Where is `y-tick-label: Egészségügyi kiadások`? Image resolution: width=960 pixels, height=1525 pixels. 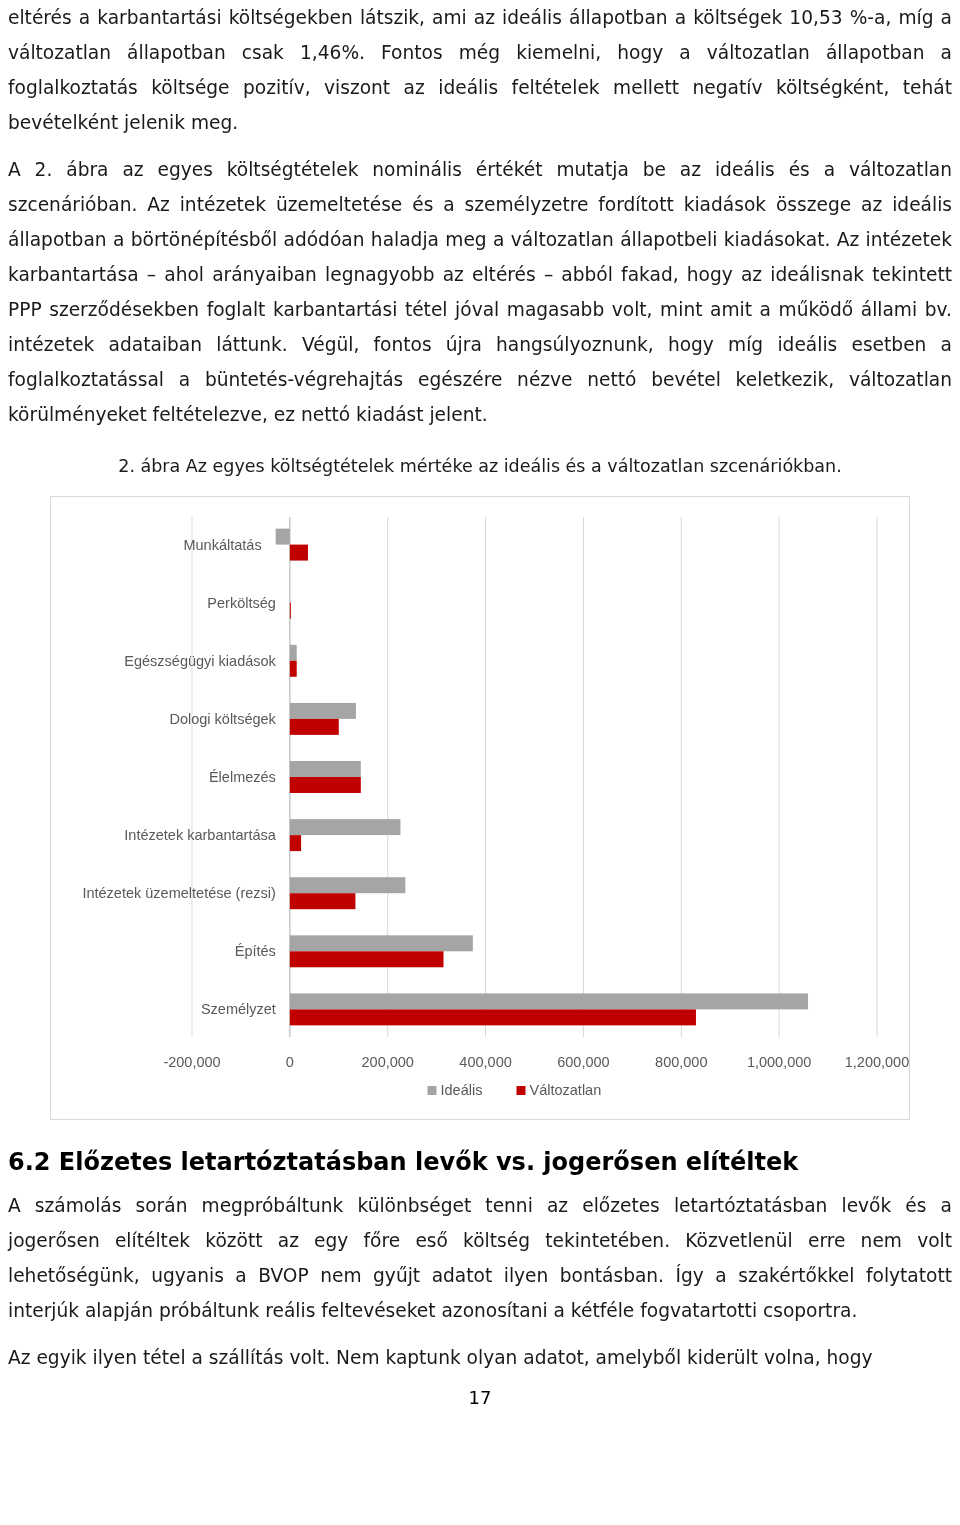
y-tick-label: Egészségügyi kiadások is located at coordinates (200, 660).